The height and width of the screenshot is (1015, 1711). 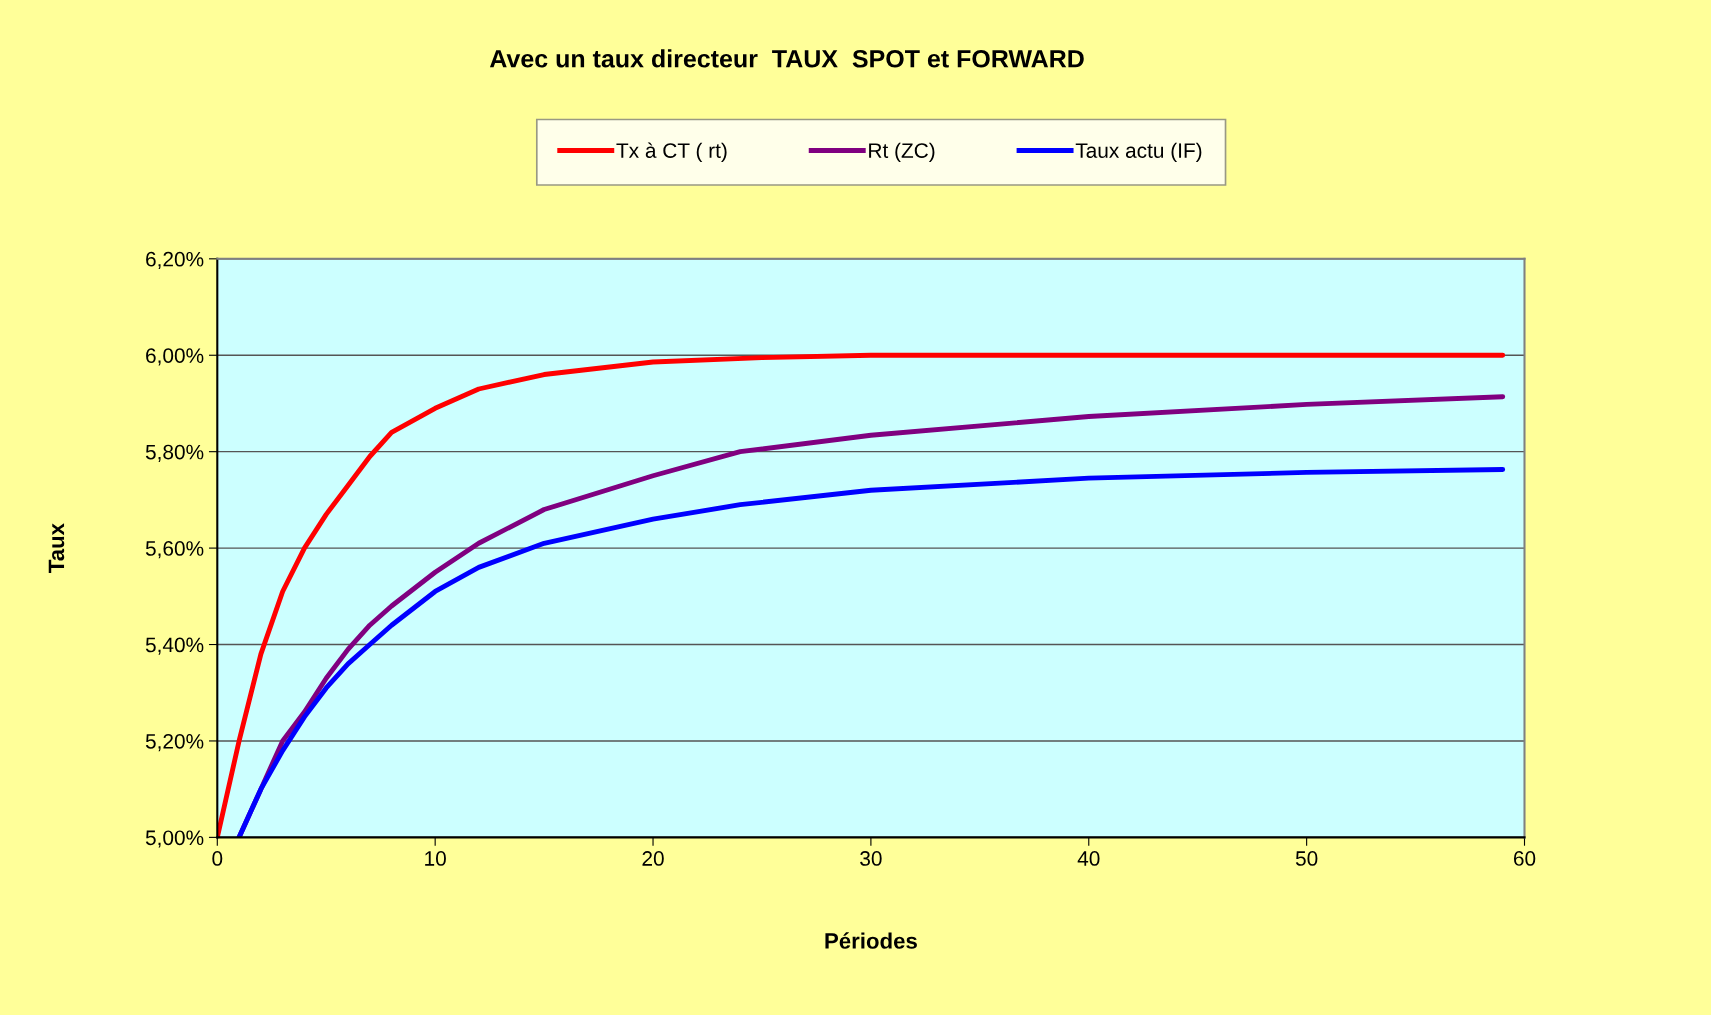 I want to click on x-tick-label: 20, so click(x=653, y=858).